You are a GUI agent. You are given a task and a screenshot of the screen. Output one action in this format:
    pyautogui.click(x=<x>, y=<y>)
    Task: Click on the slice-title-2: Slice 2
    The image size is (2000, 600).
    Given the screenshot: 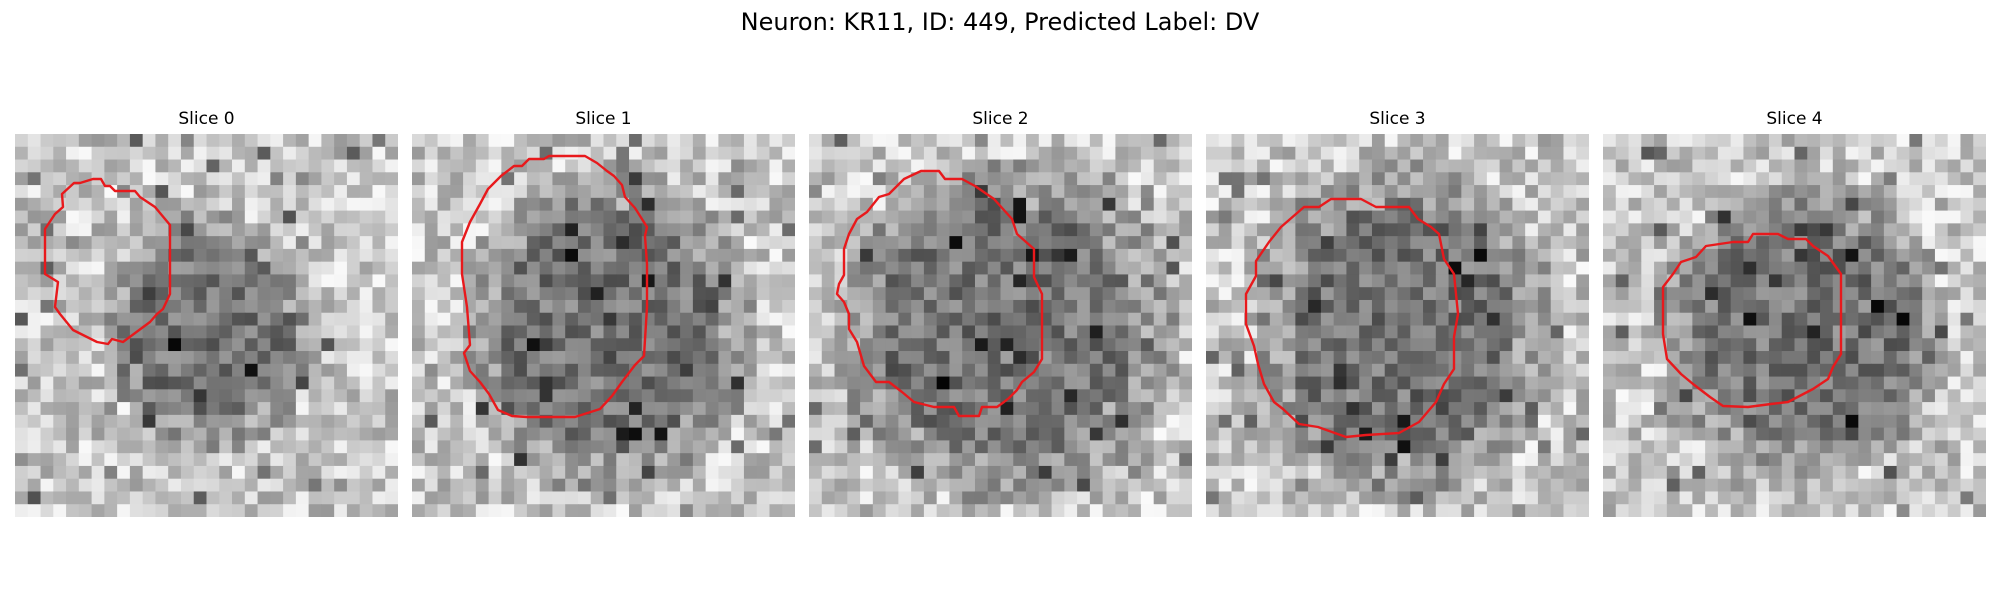 What is the action you would take?
    pyautogui.click(x=1000, y=119)
    